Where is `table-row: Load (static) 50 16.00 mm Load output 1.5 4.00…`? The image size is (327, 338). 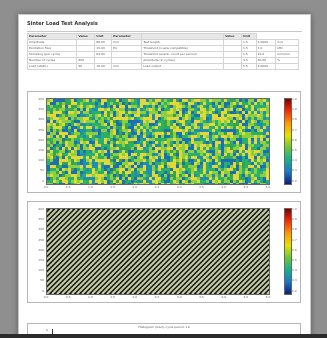
table-row: Load (static) 50 16.00 mm Load output 1.5 4.00… is located at coordinates (162, 66).